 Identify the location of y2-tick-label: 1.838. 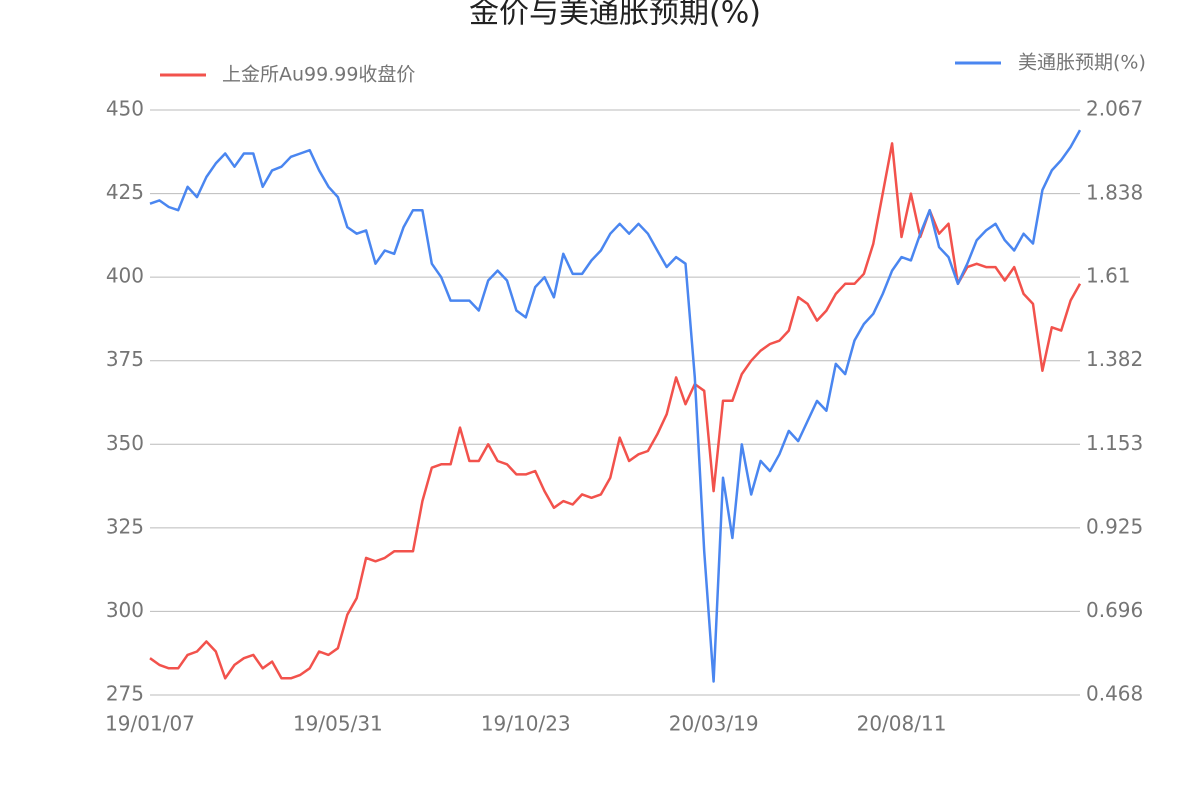
(1114, 192).